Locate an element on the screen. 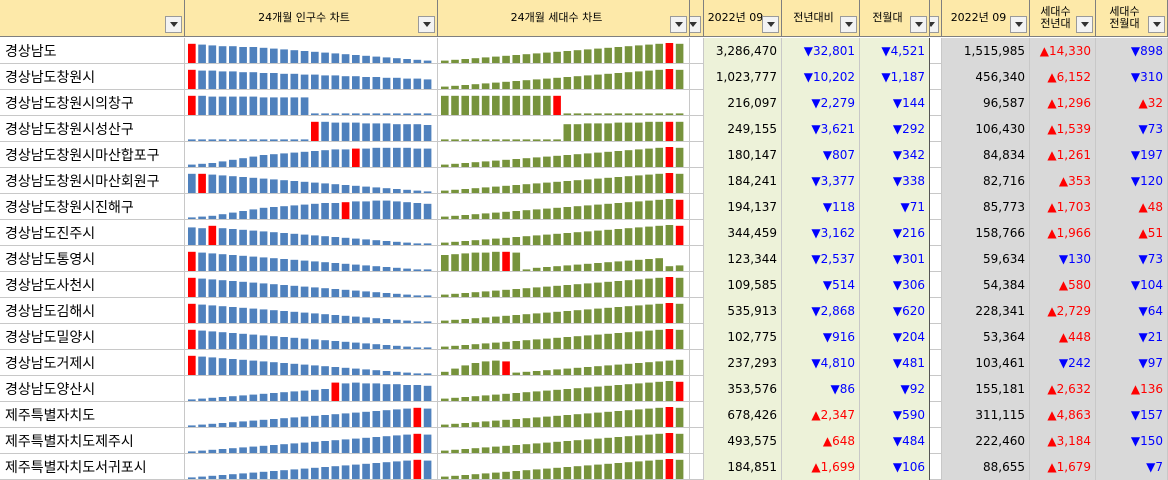 This screenshot has height=480, width=1168. region-name-cell: 경상남도창원시진해구 is located at coordinates (92, 207).